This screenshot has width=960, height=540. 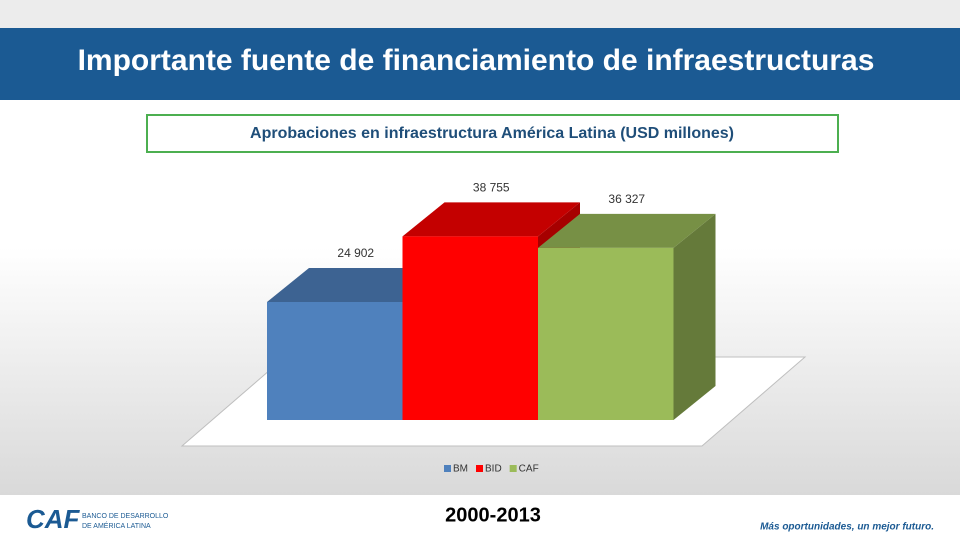 What do you see at coordinates (529, 469) in the screenshot?
I see `legend-label: CAF` at bounding box center [529, 469].